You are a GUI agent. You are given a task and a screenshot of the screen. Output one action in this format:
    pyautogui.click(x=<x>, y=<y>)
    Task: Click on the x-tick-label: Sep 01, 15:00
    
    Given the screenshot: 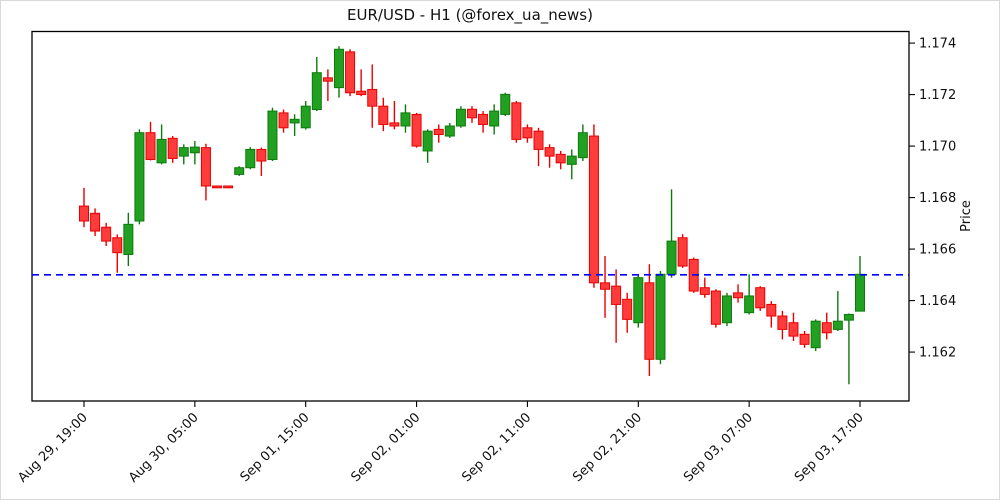 What is the action you would take?
    pyautogui.click(x=275, y=447)
    